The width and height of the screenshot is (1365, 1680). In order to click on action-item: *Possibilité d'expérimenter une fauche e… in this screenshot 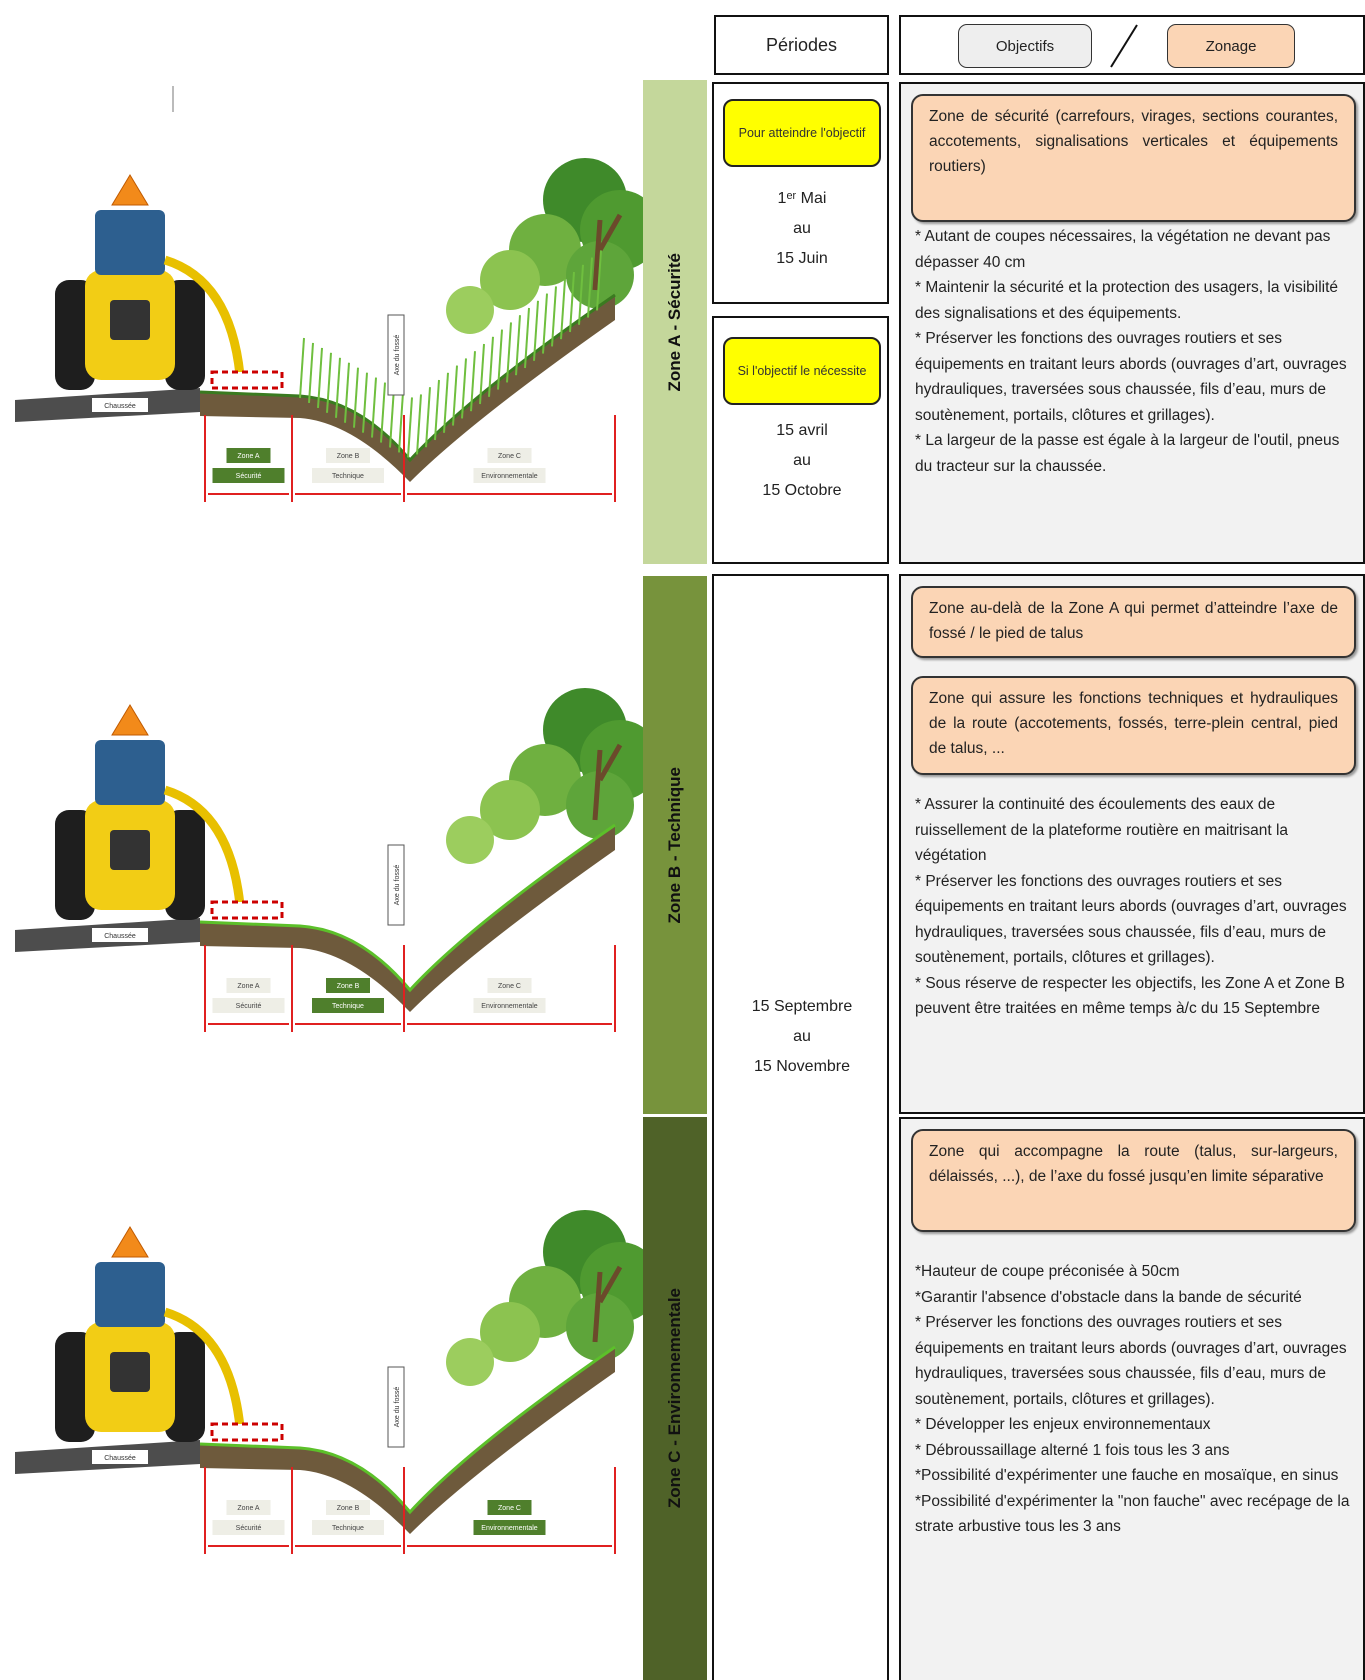, I will do `click(1127, 1475)`.